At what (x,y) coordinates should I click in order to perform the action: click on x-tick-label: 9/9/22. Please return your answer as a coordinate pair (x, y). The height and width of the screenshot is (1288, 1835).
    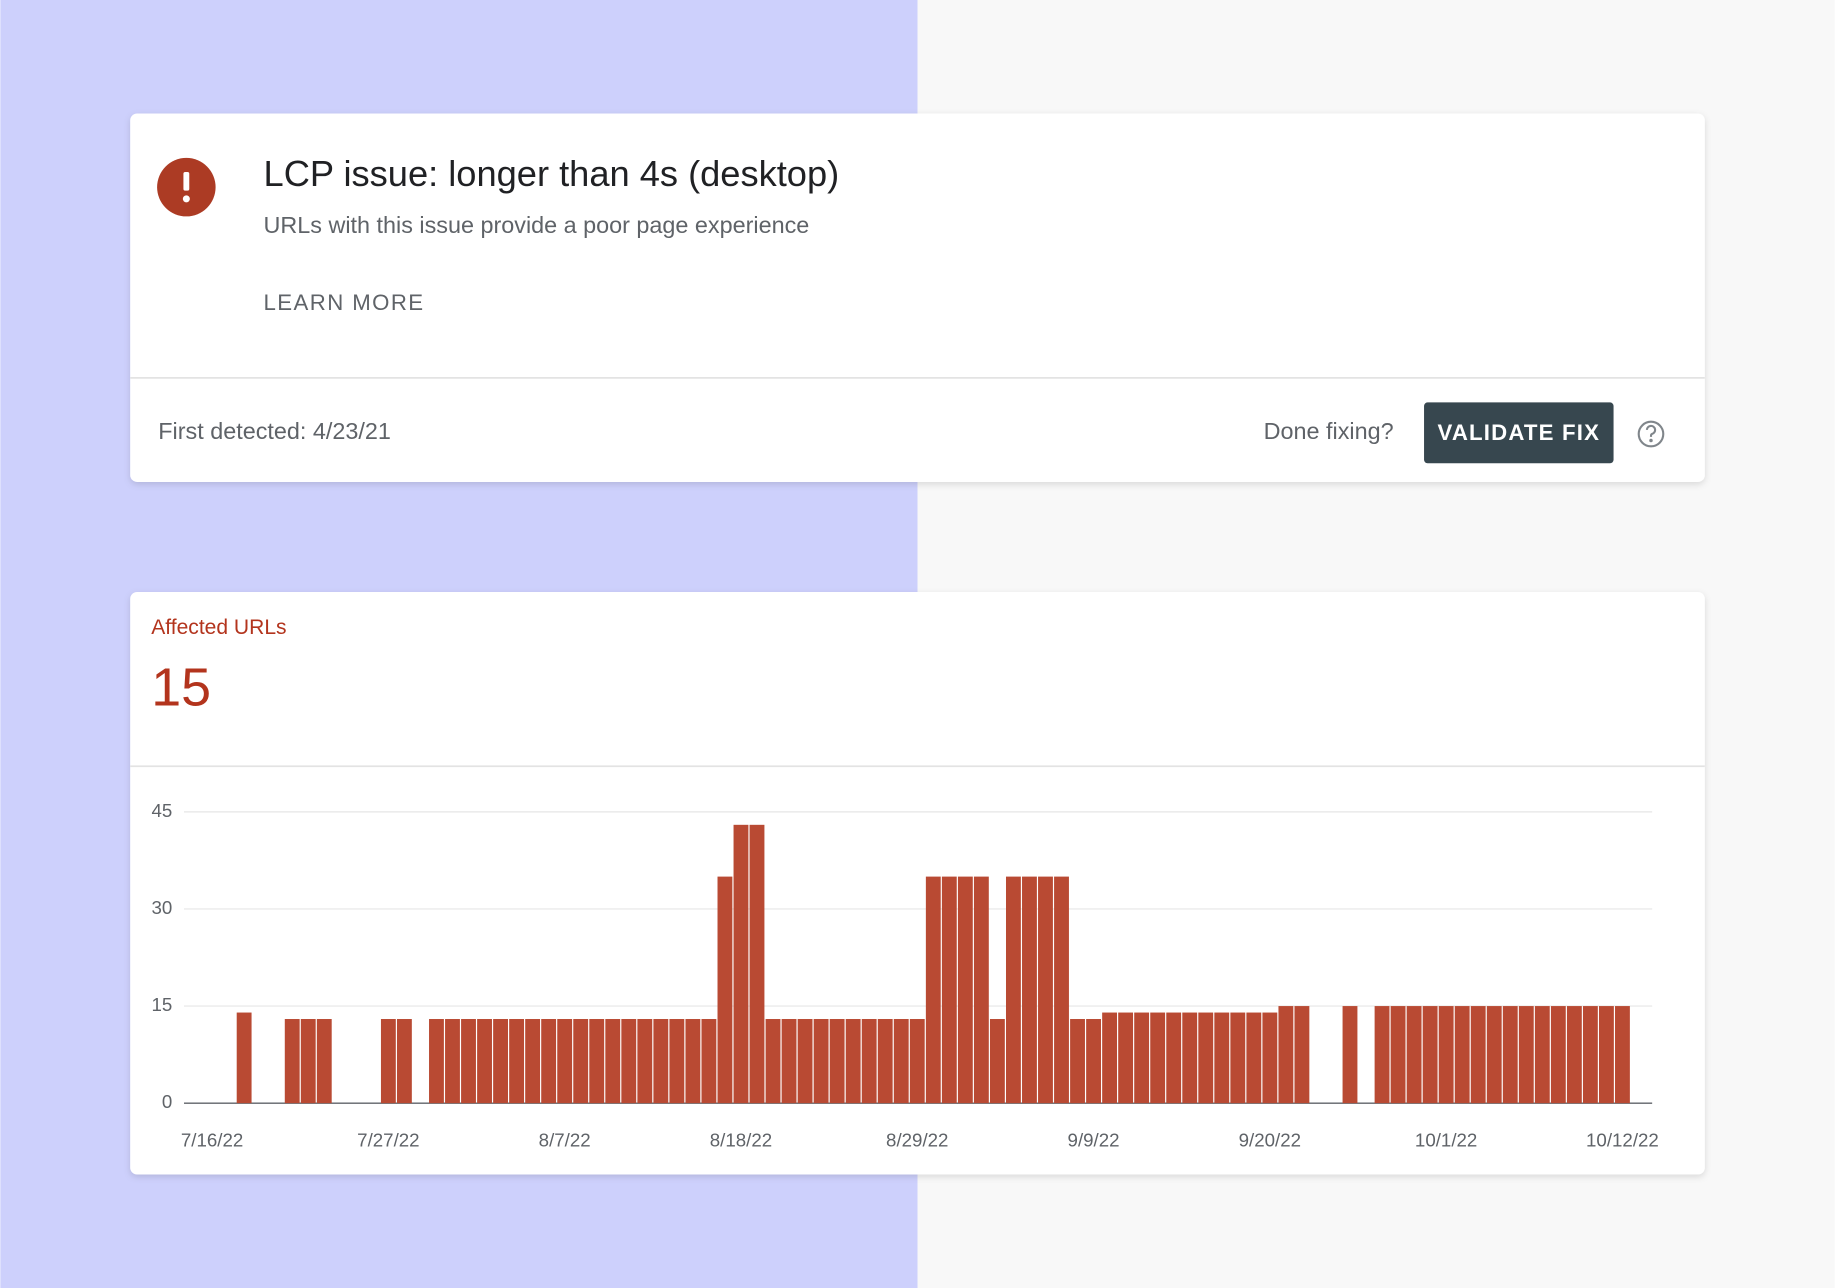
    Looking at the image, I should click on (1094, 1140).